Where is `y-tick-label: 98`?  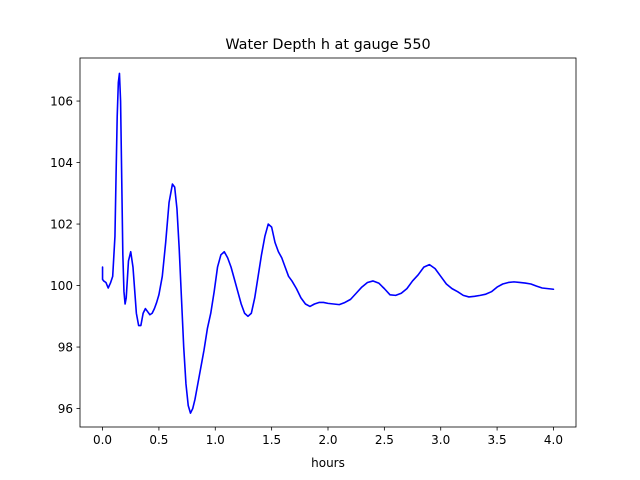
y-tick-label: 98 is located at coordinates (65, 347).